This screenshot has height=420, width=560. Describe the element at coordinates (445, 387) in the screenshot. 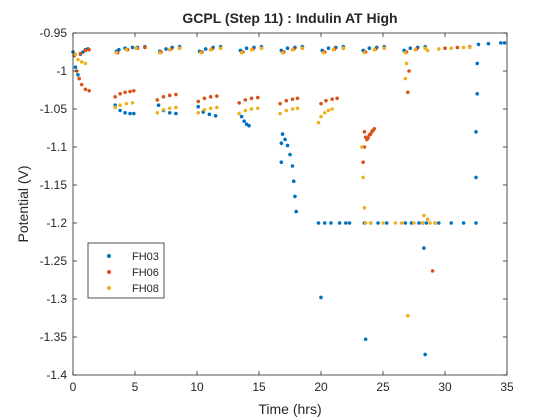

I see `x-tick-label: 30` at that location.